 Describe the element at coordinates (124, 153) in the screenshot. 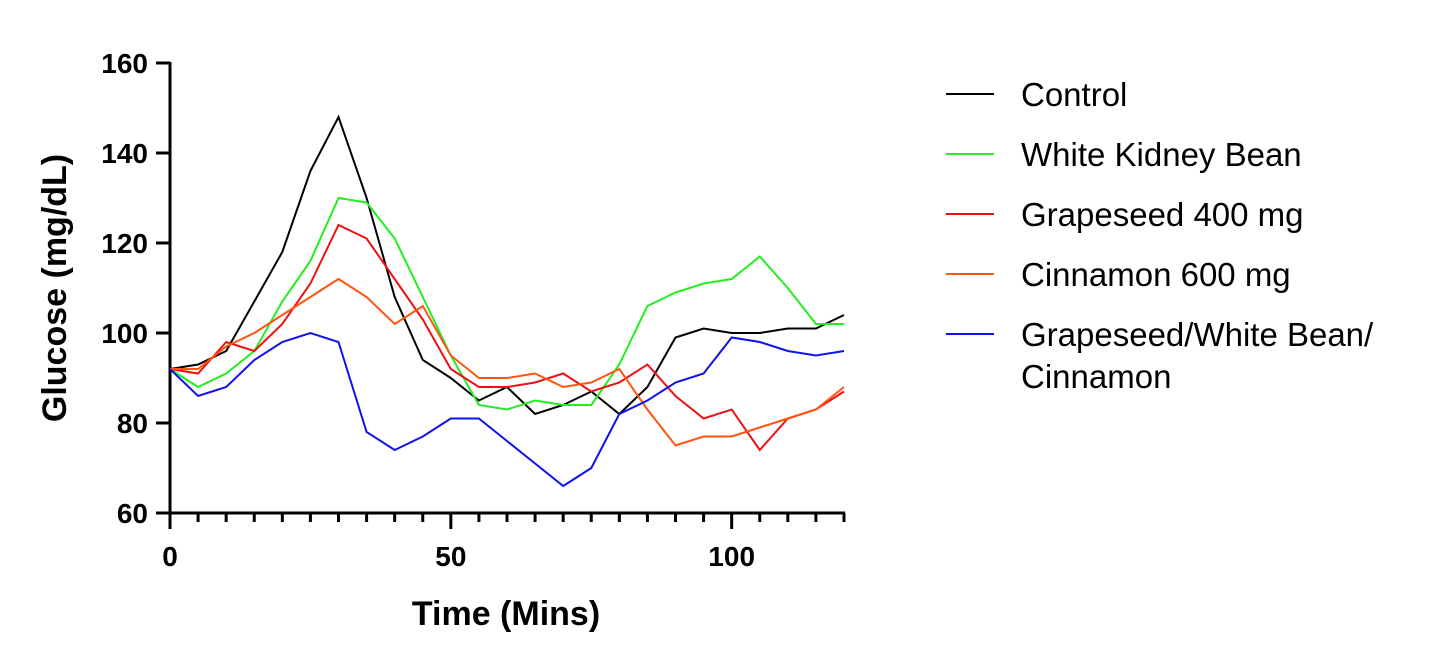

I see `y-tick-label: 140` at that location.